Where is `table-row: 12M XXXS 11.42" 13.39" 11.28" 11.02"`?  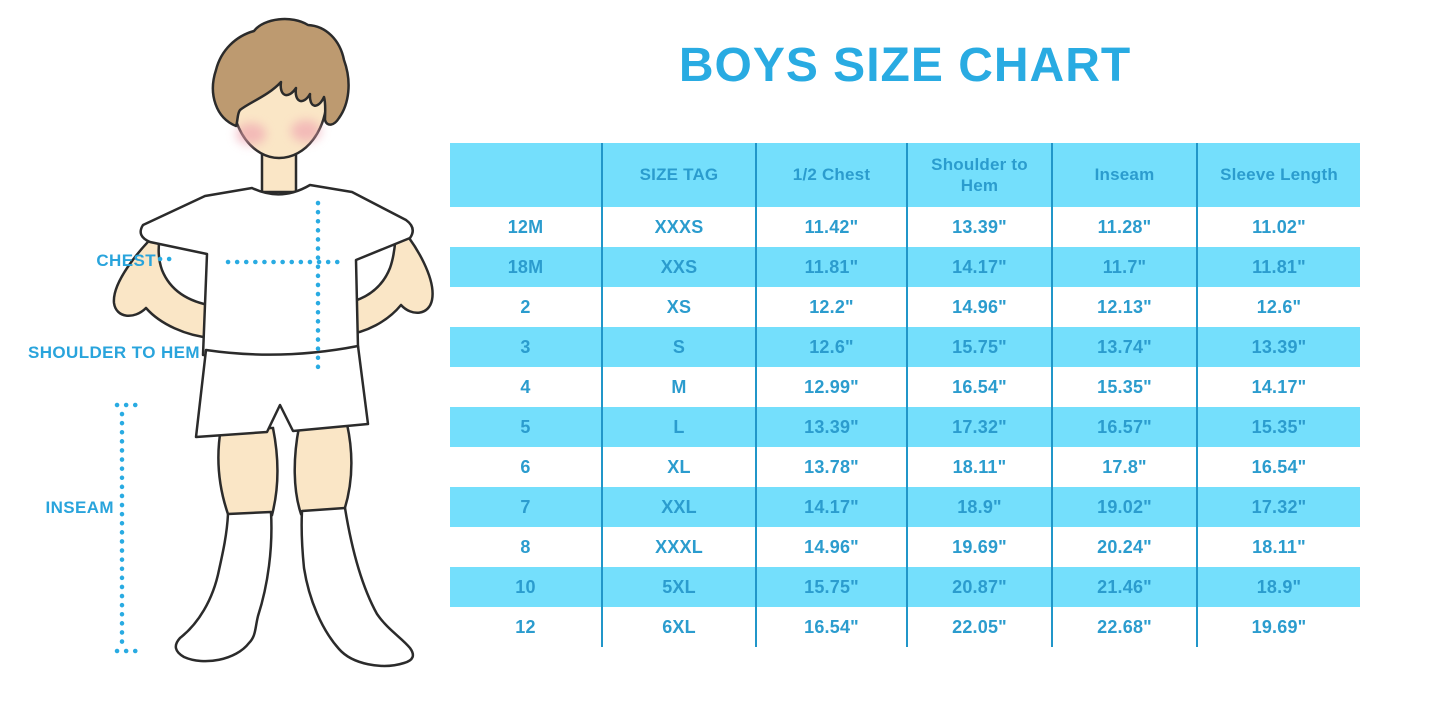
table-row: 12M XXXS 11.42" 13.39" 11.28" 11.02" is located at coordinates (905, 227).